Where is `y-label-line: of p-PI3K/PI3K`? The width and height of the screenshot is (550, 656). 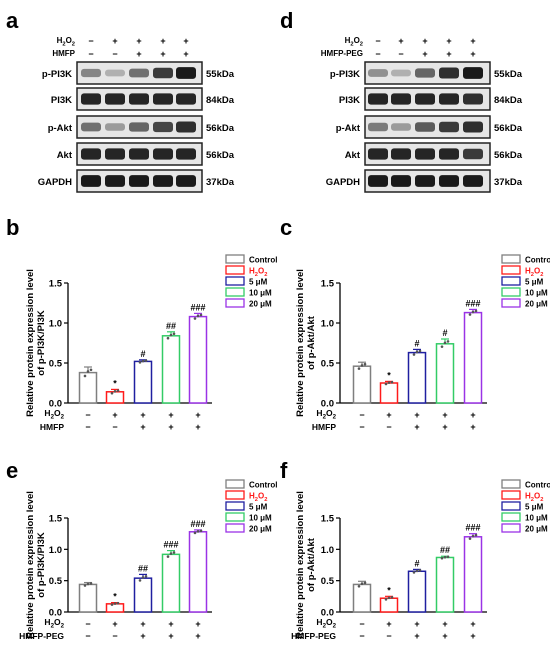
y-label-line: of p-PI3K/PI3K is located at coordinates (41, 565).